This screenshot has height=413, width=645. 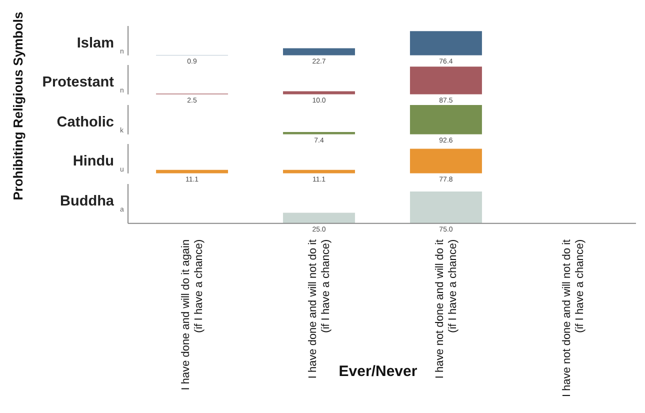 I want to click on x-tick-label: I have not done and will not do it (if I have a chance), so click(x=573, y=317).